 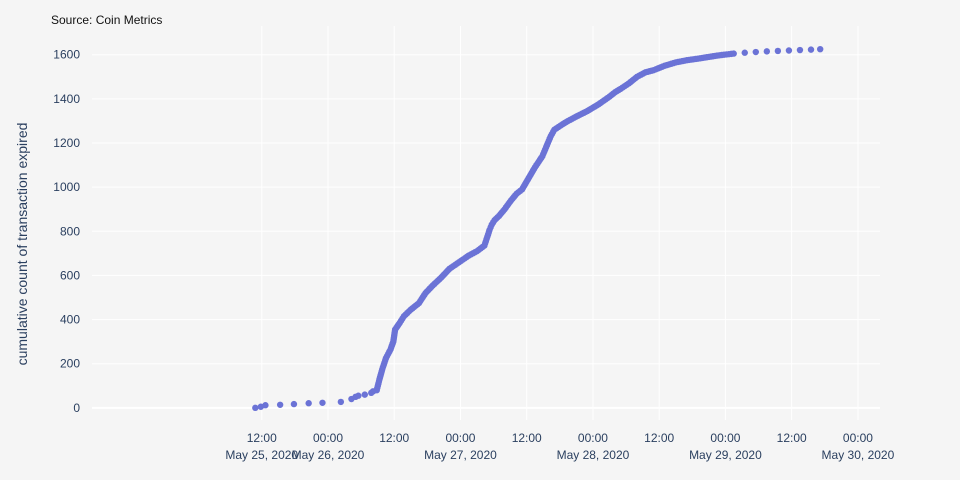 I want to click on x-tick-date-label: May 28, 2020, so click(x=593, y=455).